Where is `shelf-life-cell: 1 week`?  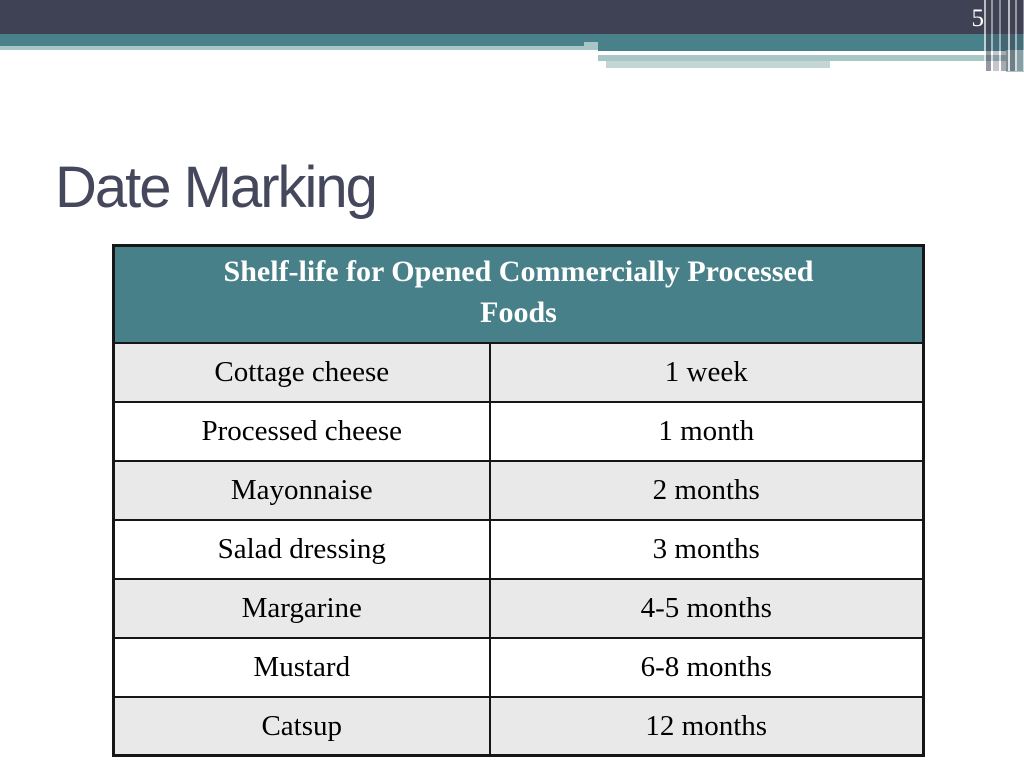 shelf-life-cell: 1 week is located at coordinates (706, 372).